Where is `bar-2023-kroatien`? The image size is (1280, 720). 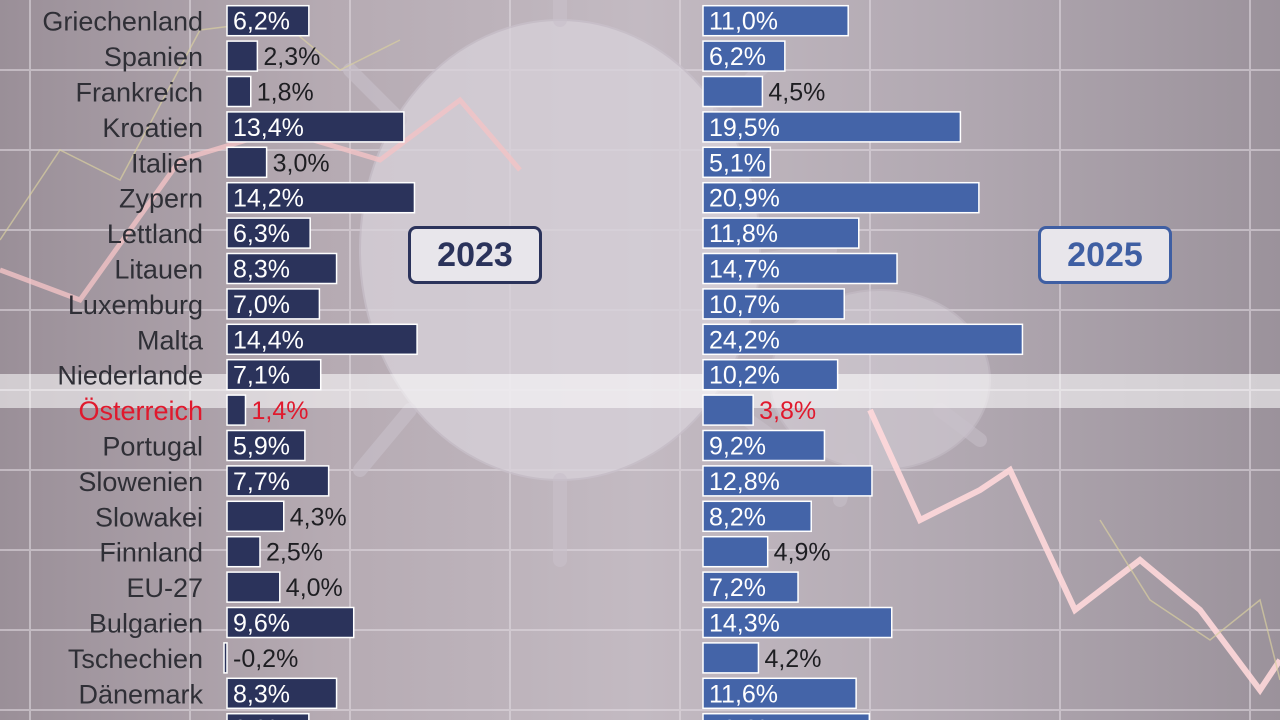 bar-2023-kroatien is located at coordinates (315, 127).